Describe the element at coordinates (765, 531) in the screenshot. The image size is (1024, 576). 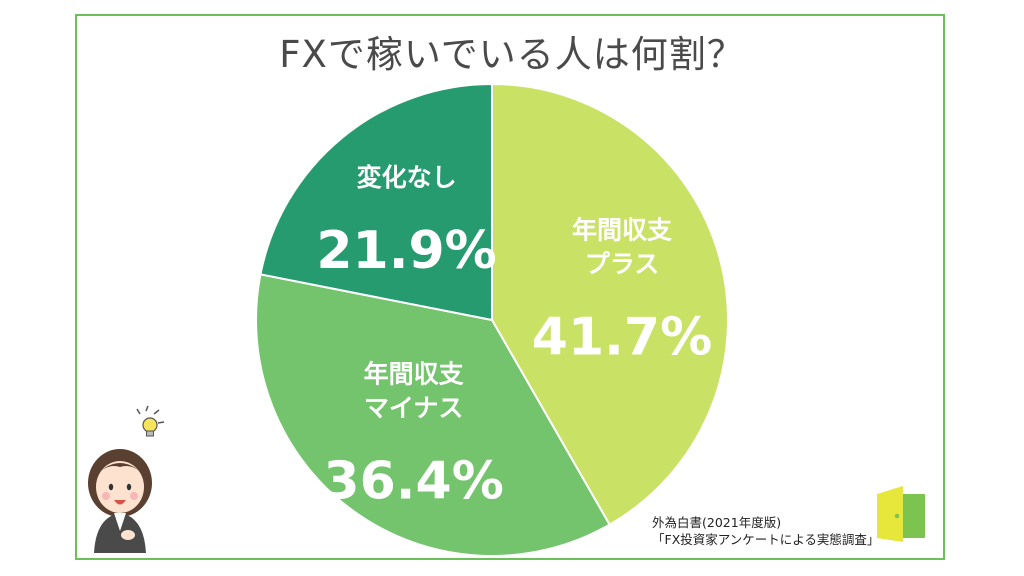
I see `source-note: 外為白書(2021年度版) 「FX投資家アンケートによる実態調査」` at that location.